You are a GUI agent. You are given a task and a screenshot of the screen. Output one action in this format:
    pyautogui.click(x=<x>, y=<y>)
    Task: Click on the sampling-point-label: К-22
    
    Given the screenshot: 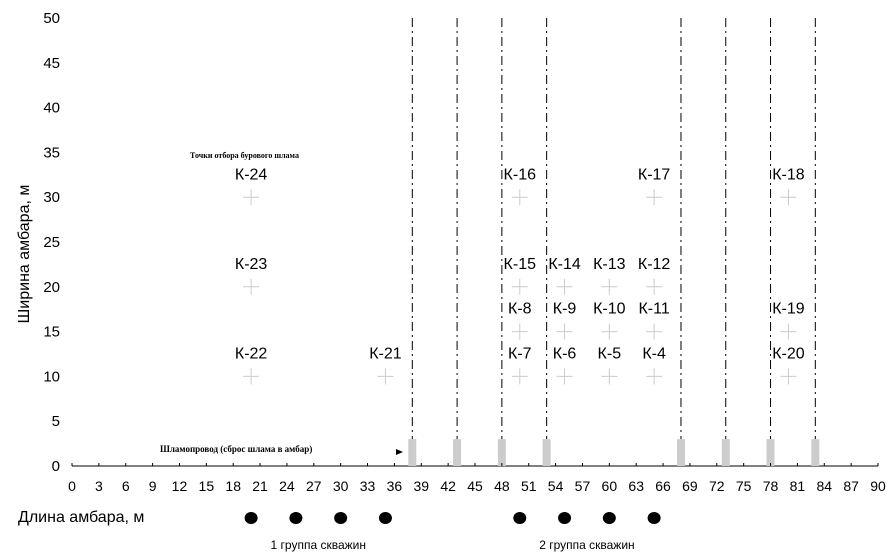 What is the action you would take?
    pyautogui.click(x=251, y=353)
    